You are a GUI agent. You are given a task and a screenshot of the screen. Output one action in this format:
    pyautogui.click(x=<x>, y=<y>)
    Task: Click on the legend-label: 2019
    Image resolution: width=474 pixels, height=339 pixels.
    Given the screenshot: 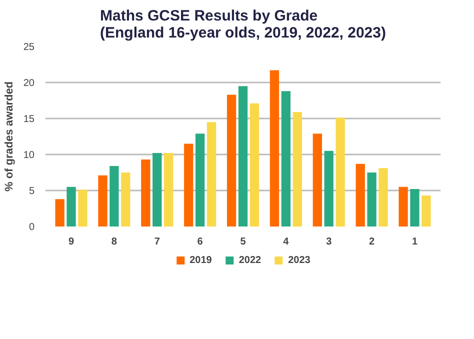 What is the action you would take?
    pyautogui.click(x=201, y=260)
    